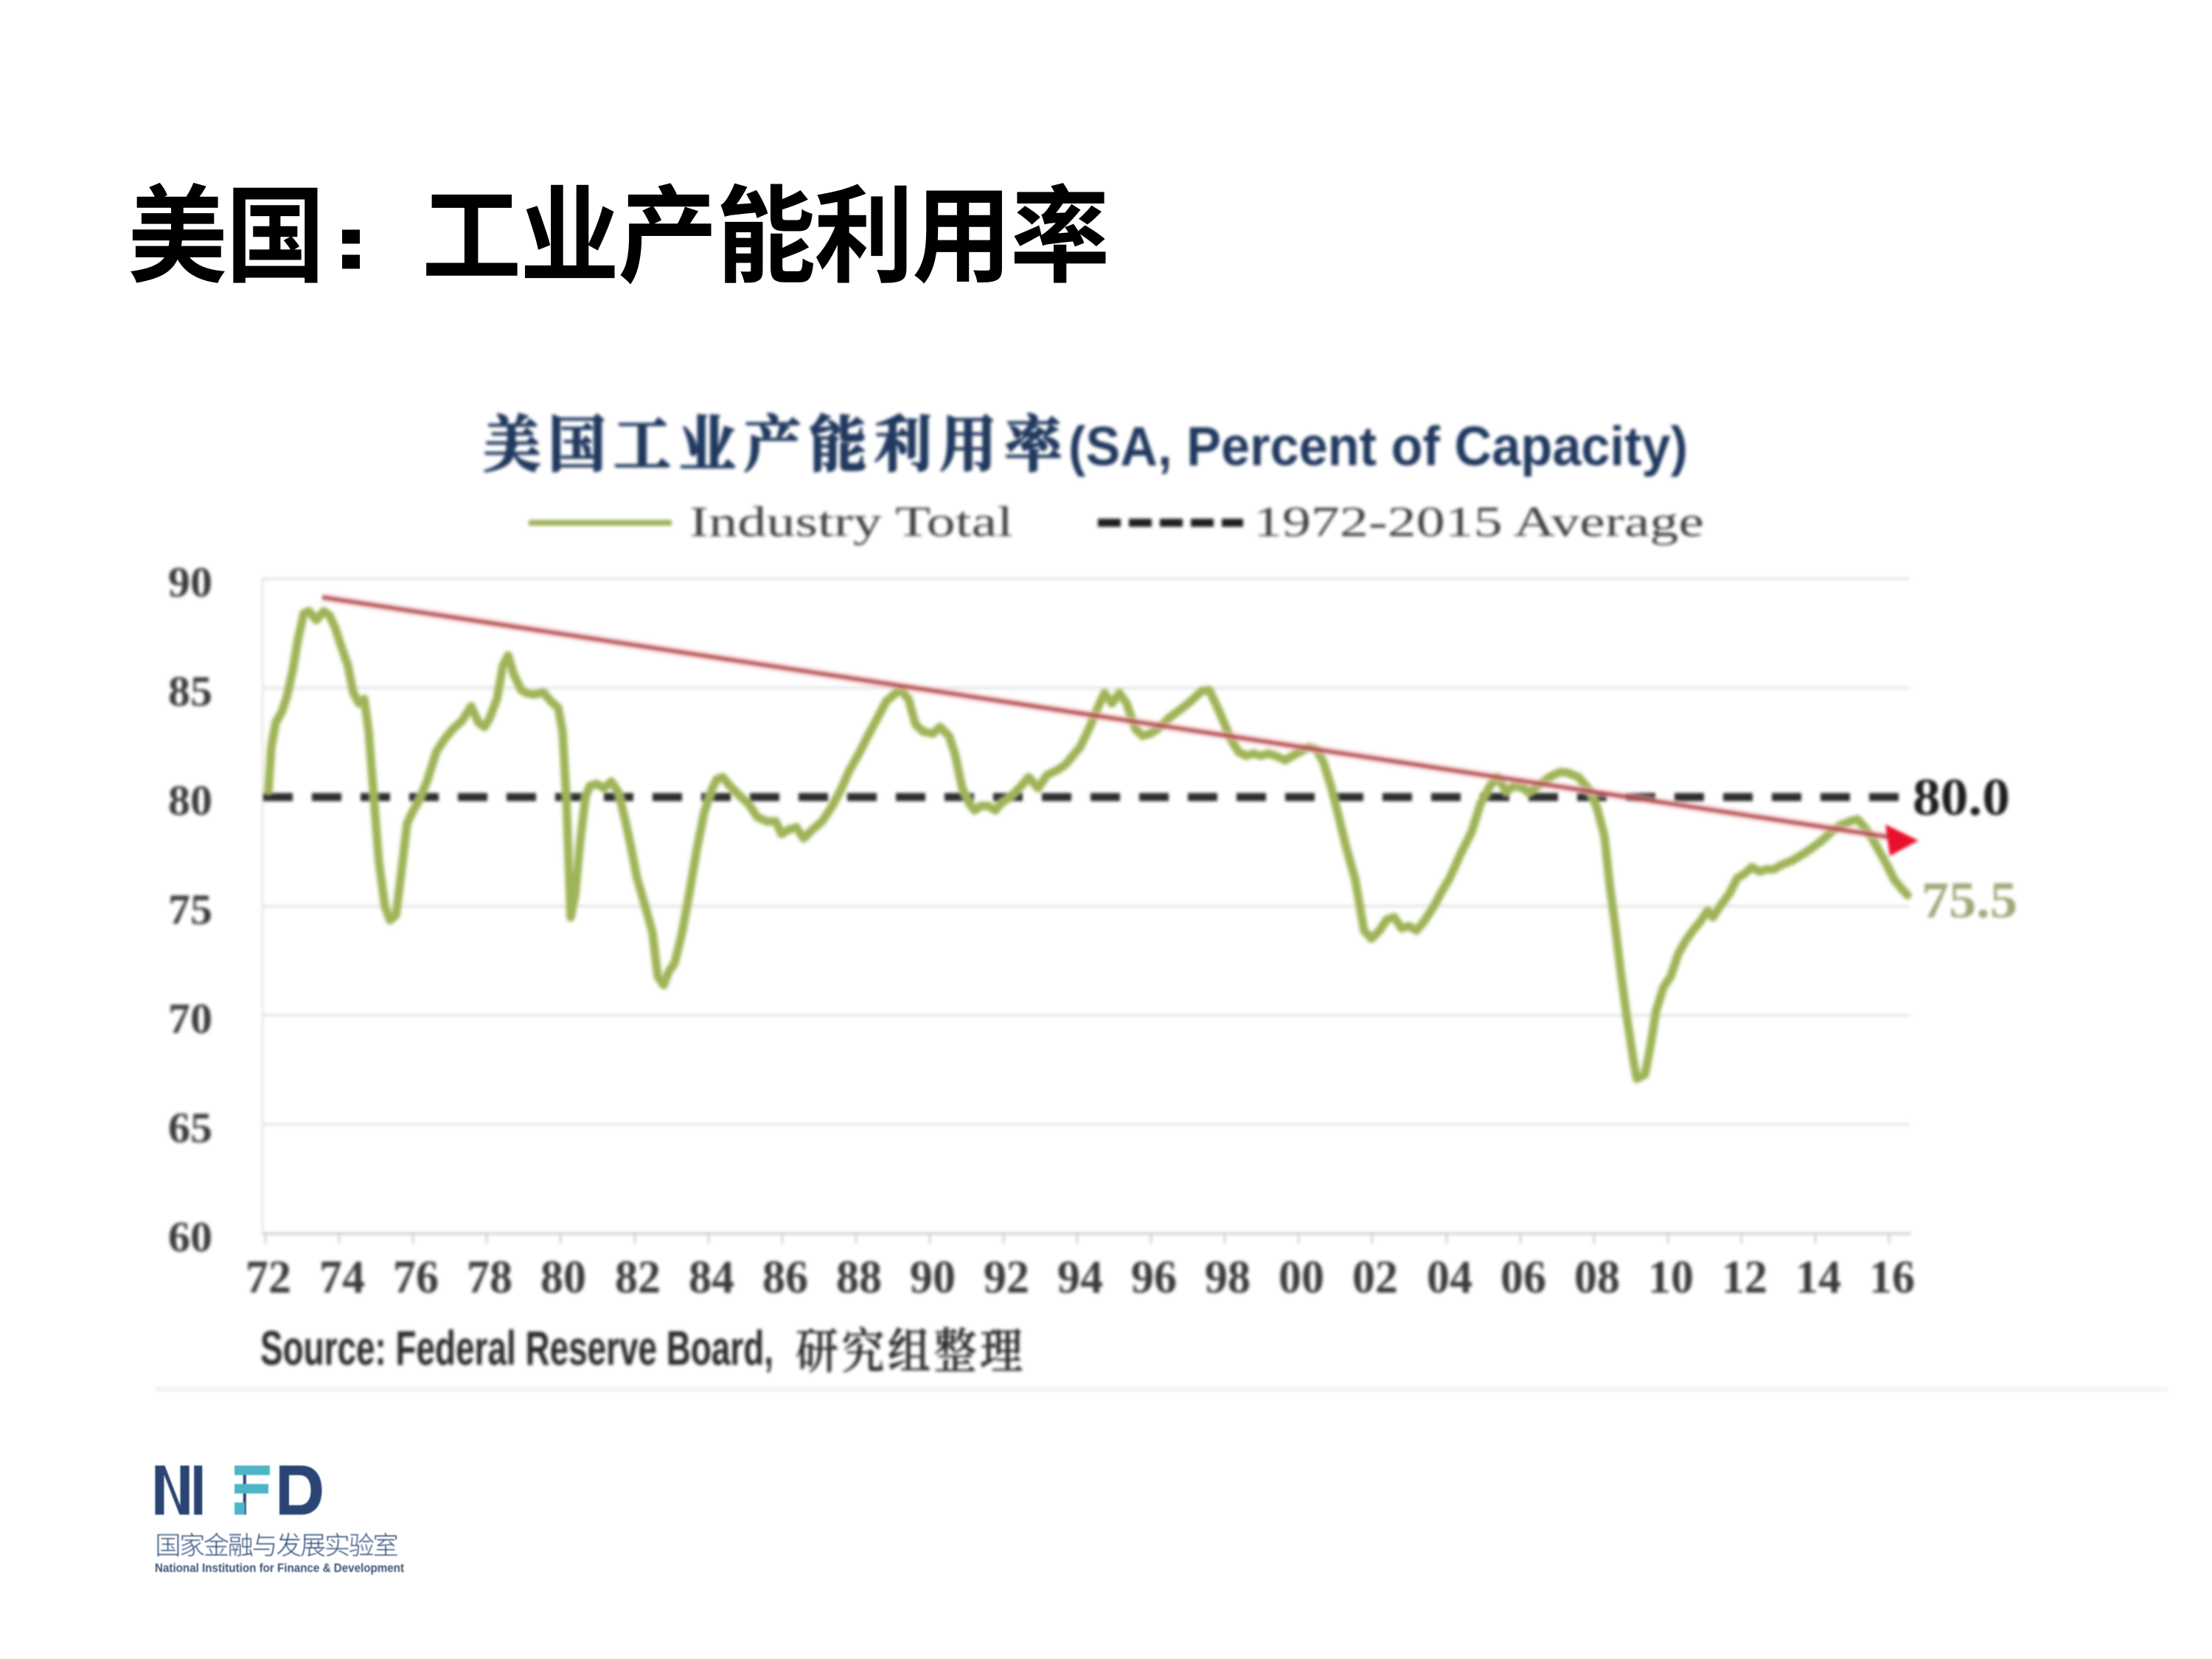  What do you see at coordinates (342, 1277) in the screenshot?
I see `svg-text: 74` at bounding box center [342, 1277].